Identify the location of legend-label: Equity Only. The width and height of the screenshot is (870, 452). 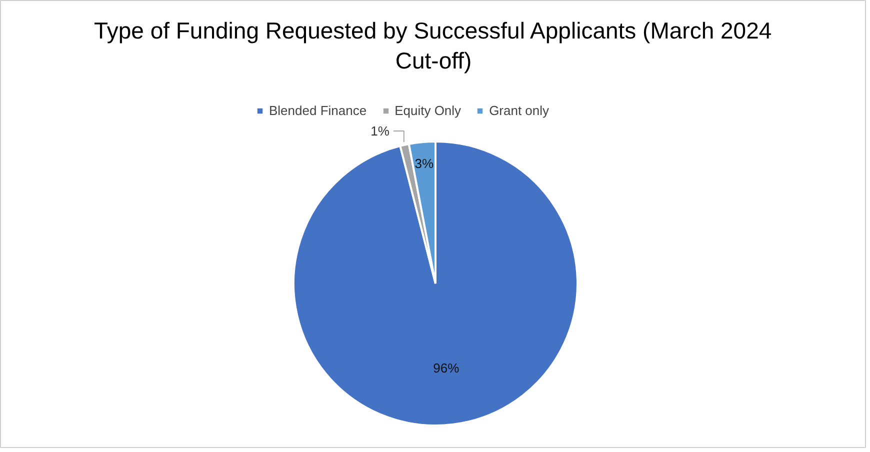
(428, 110).